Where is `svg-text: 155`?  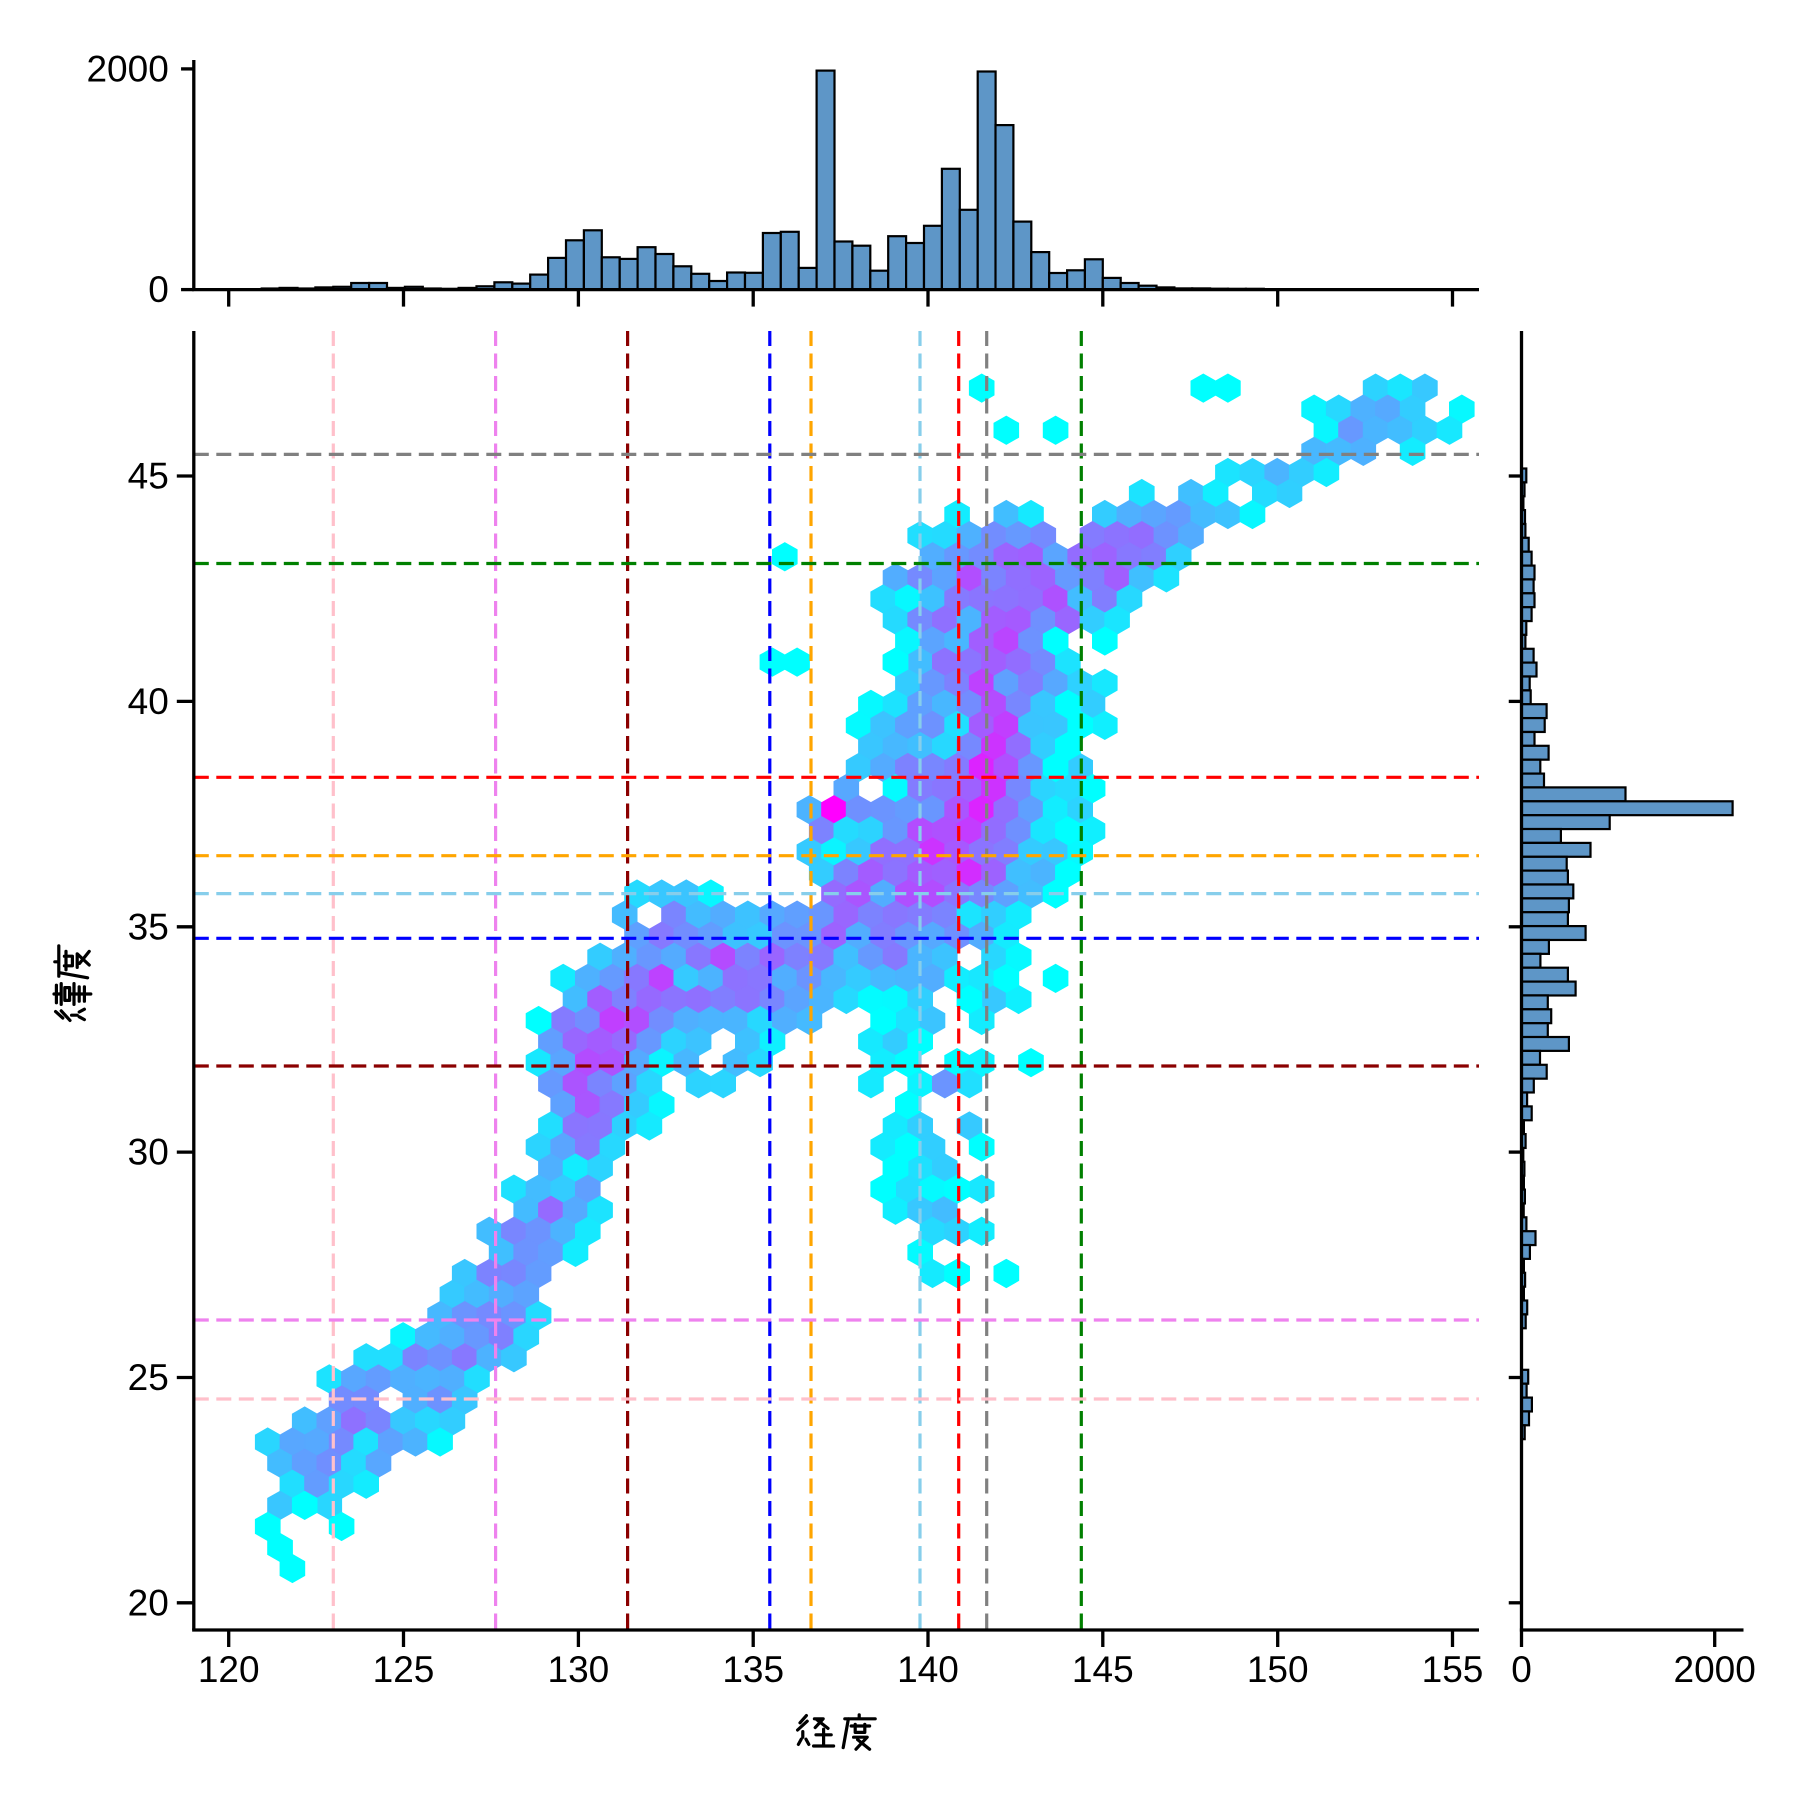 svg-text: 155 is located at coordinates (1453, 1669).